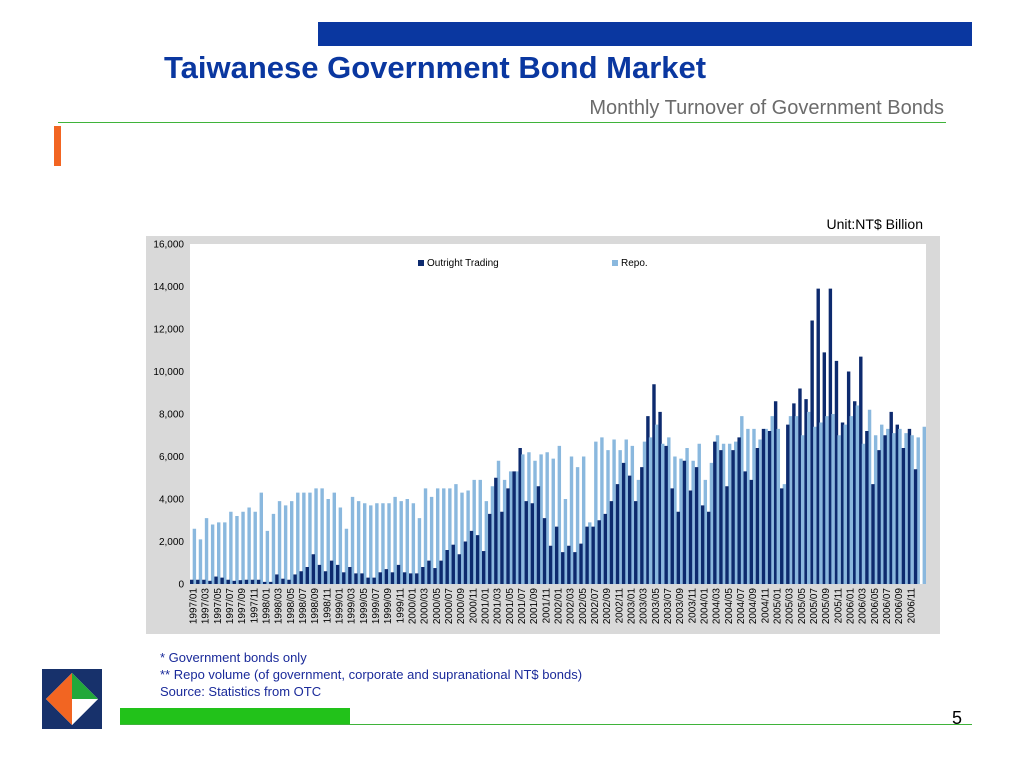 The height and width of the screenshot is (768, 1024). What do you see at coordinates (413, 606) in the screenshot?
I see `x-tick-label: 2000/01` at bounding box center [413, 606].